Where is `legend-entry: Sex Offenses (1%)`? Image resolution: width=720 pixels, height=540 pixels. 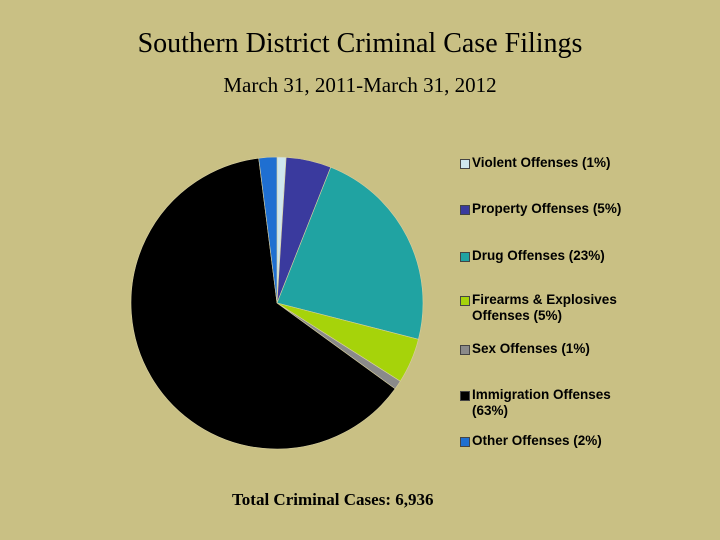 legend-entry: Sex Offenses (1%) is located at coordinates (547, 349).